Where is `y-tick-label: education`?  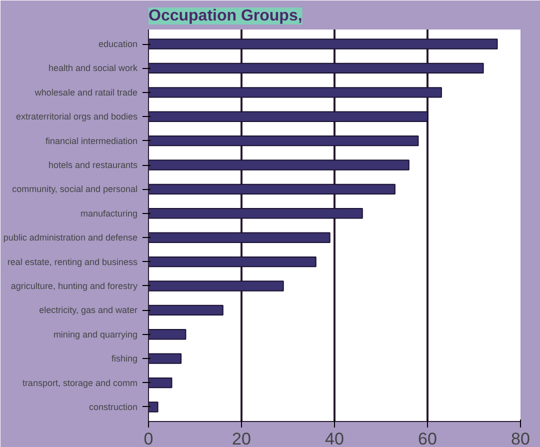 y-tick-label: education is located at coordinates (118, 44).